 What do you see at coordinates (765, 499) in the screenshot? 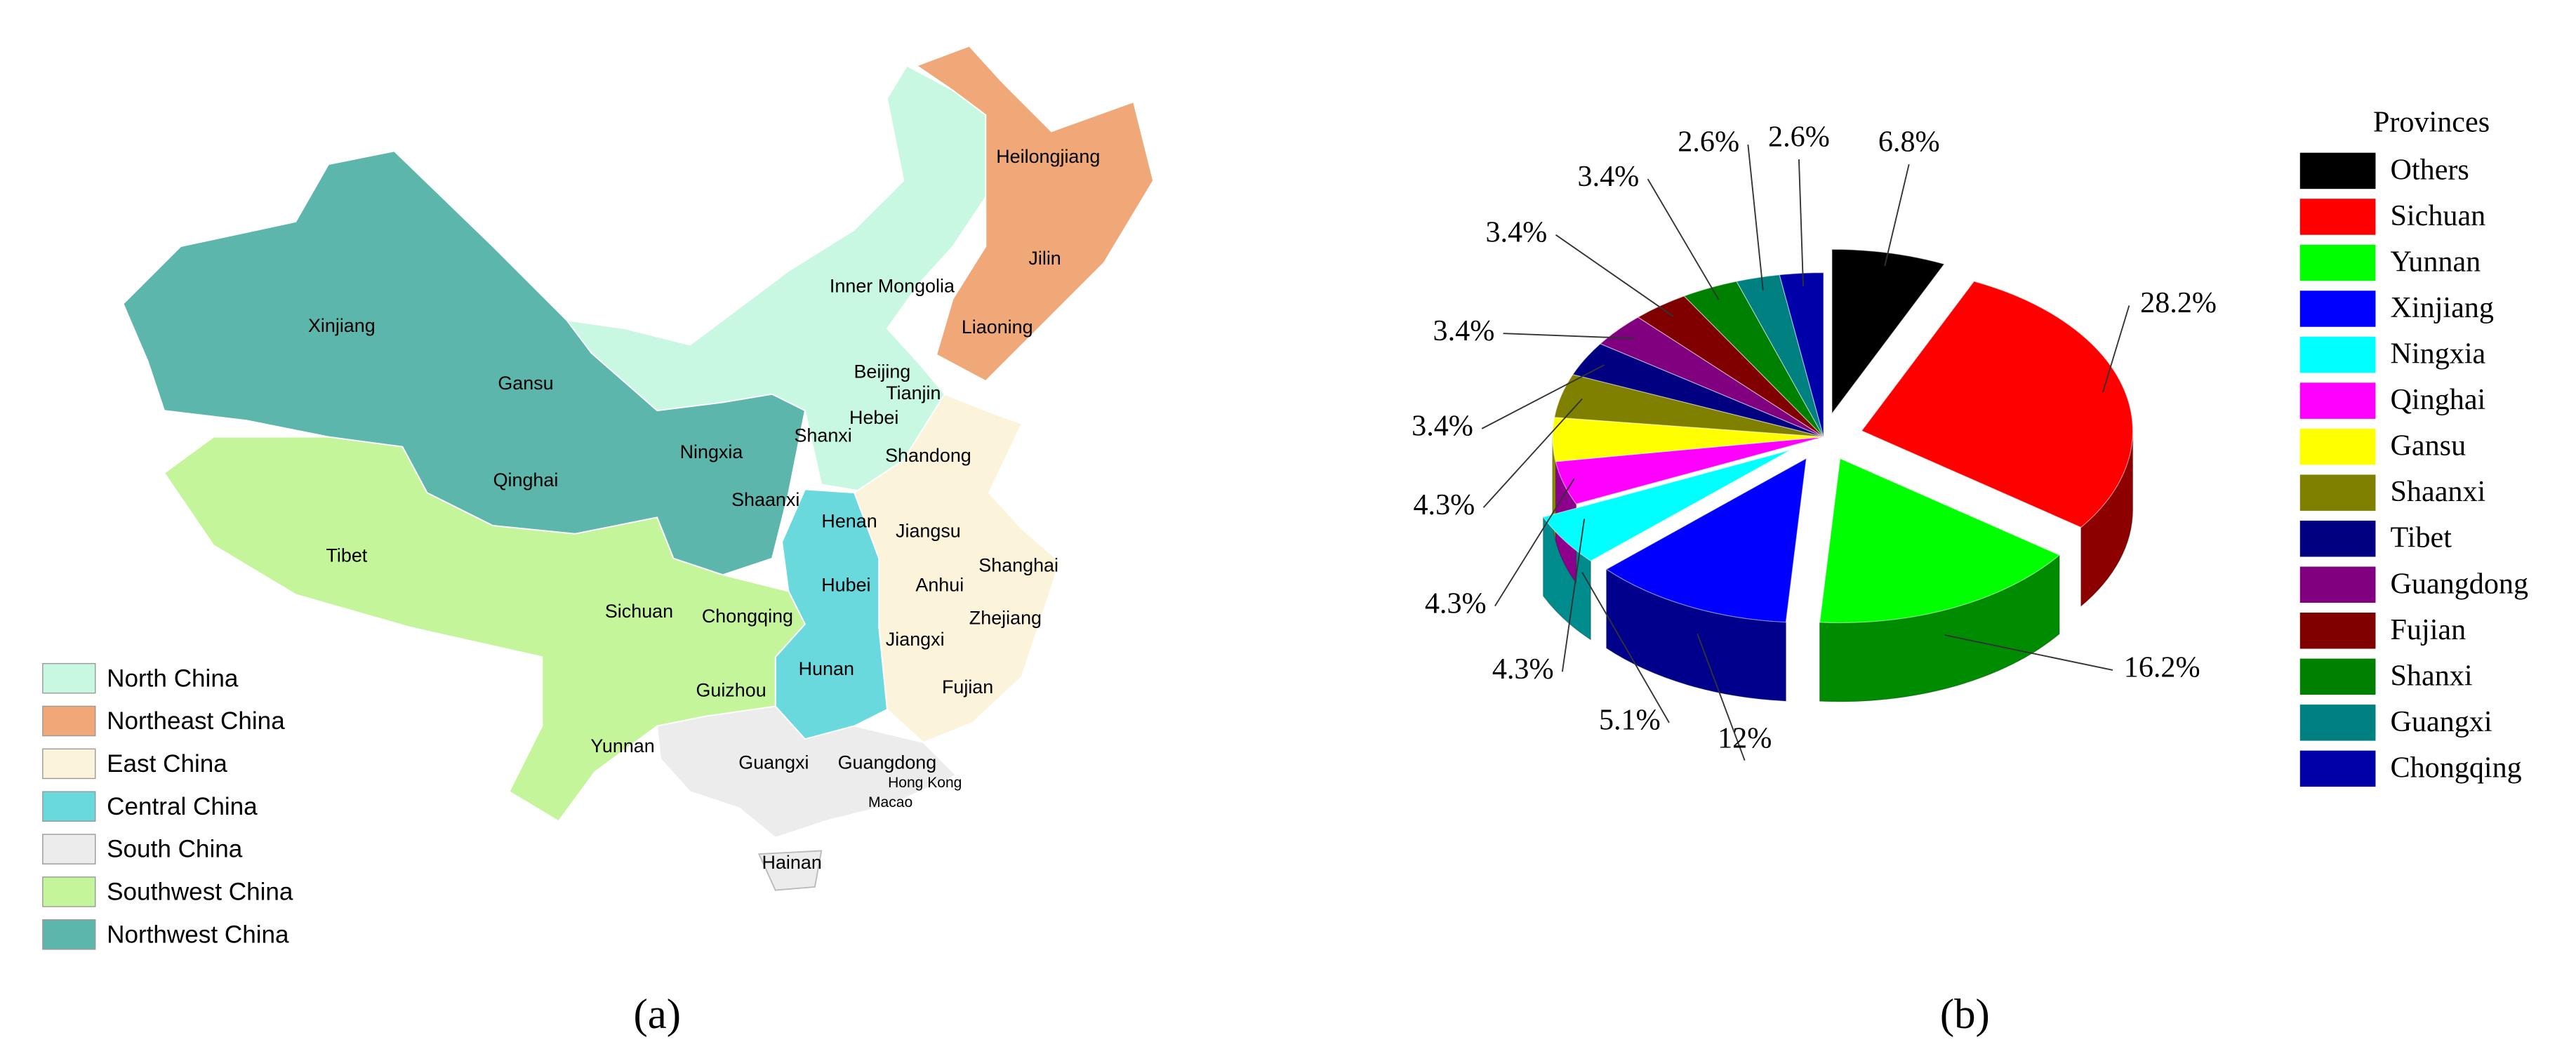
I see `province-label: Shaanxi` at bounding box center [765, 499].